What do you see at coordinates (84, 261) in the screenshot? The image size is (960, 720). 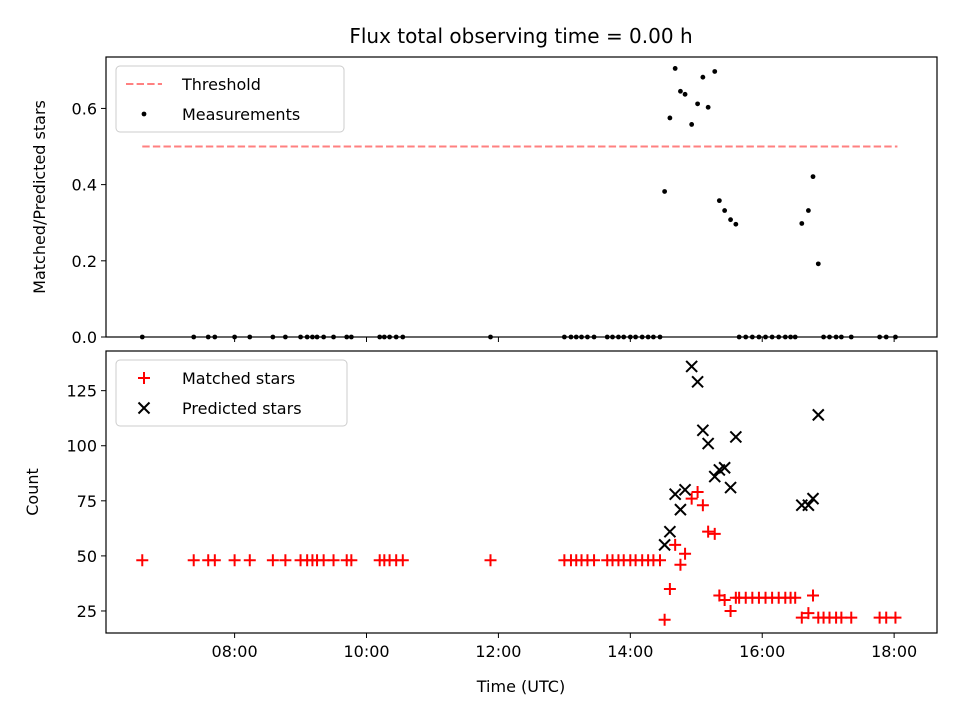 I see `y-tick-label: 0.2` at bounding box center [84, 261].